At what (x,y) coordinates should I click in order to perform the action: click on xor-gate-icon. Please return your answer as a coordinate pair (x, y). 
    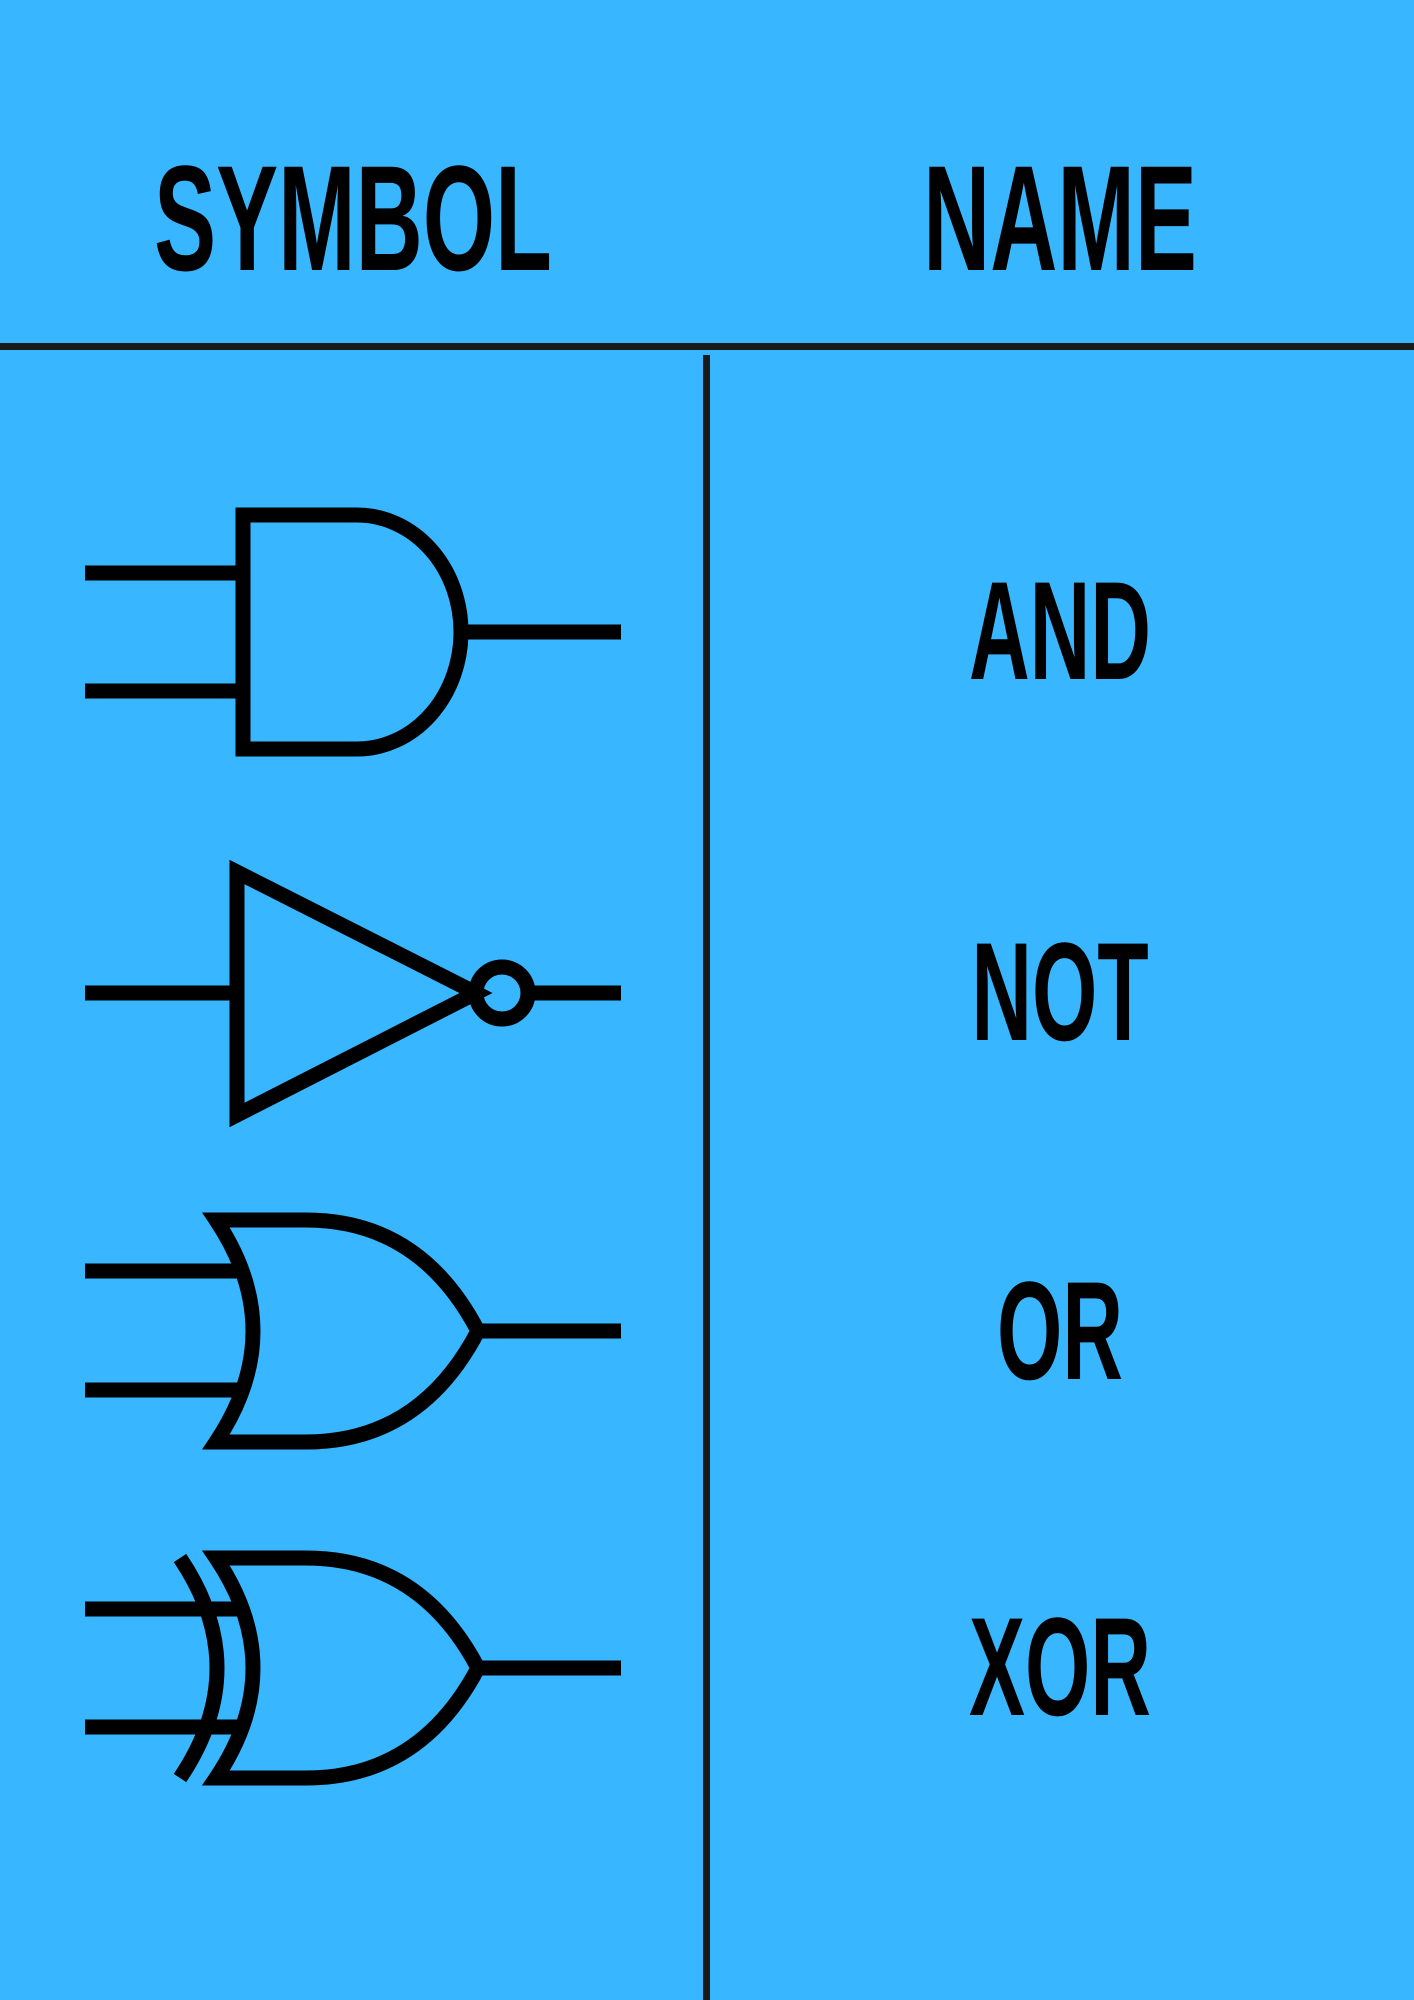
    Looking at the image, I should click on (353, 1668).